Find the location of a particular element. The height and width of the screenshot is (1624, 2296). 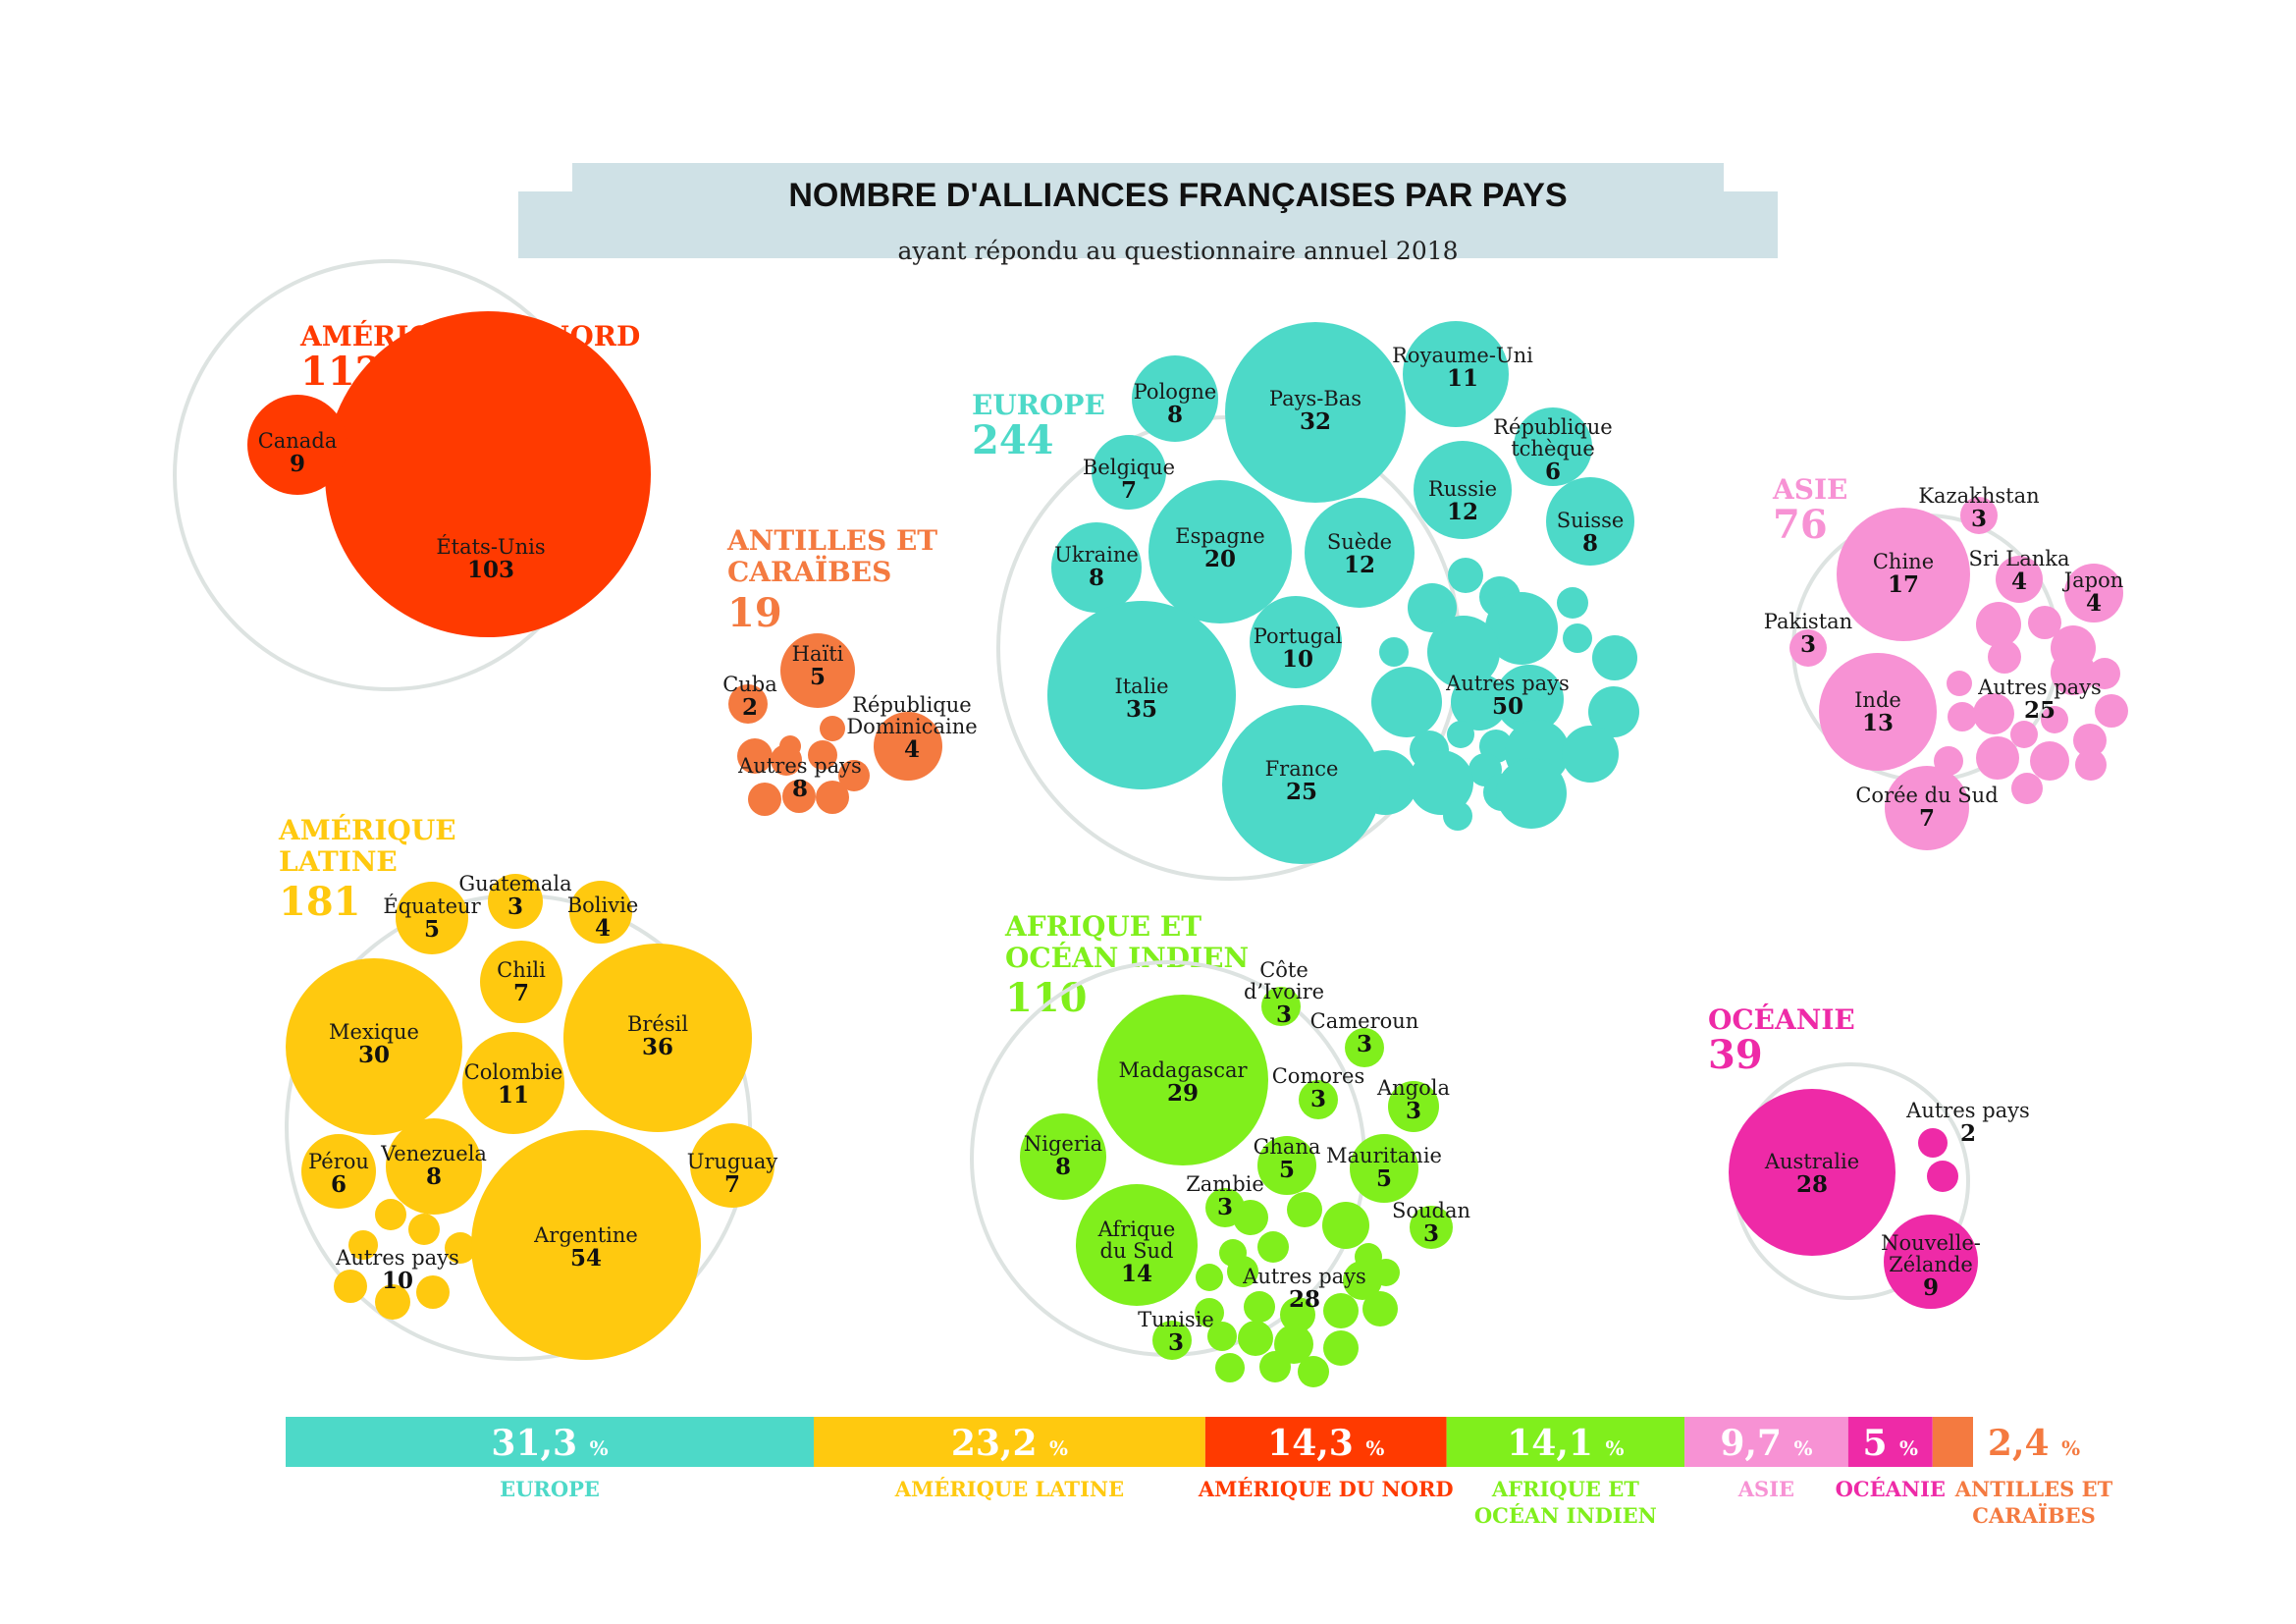

share-region-label: ASIE is located at coordinates (1765, 1489).